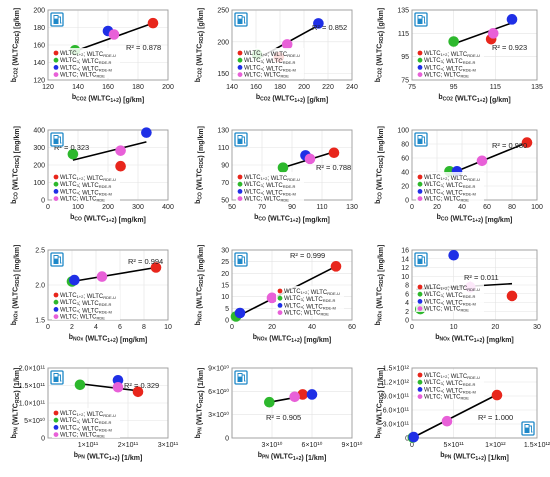  Describe the element at coordinates (292, 219) in the screenshot. I see `x-axis-label: bCO (WLTC1+2) [mg/km]` at that location.